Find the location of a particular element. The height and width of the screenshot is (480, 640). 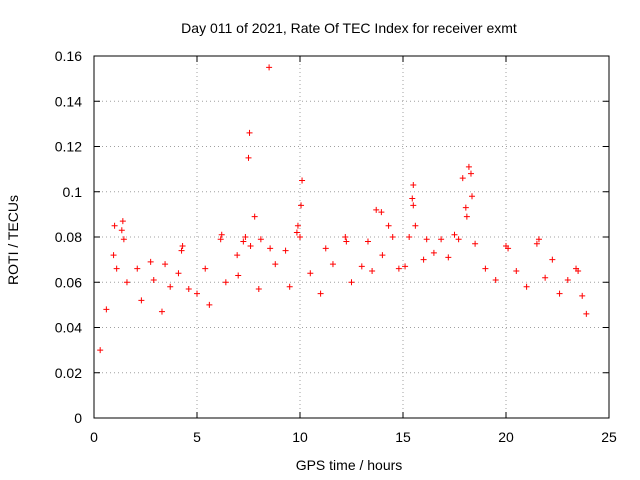

x-tick-label: 10 is located at coordinates (300, 437).